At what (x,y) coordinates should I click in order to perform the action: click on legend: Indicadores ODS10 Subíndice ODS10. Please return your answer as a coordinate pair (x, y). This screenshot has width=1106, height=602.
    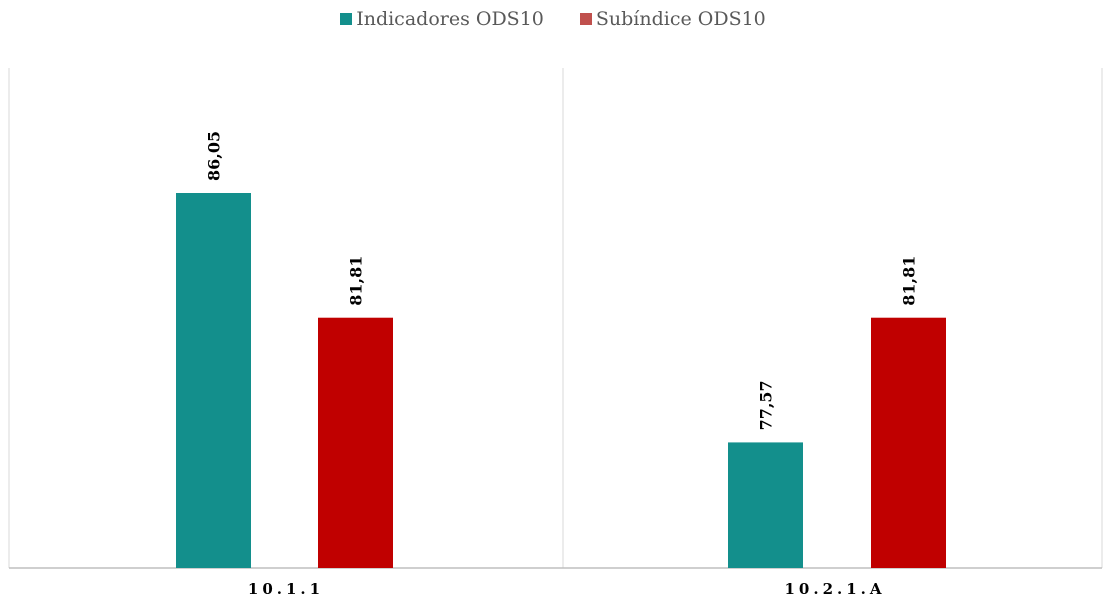
    Looking at the image, I should click on (553, 19).